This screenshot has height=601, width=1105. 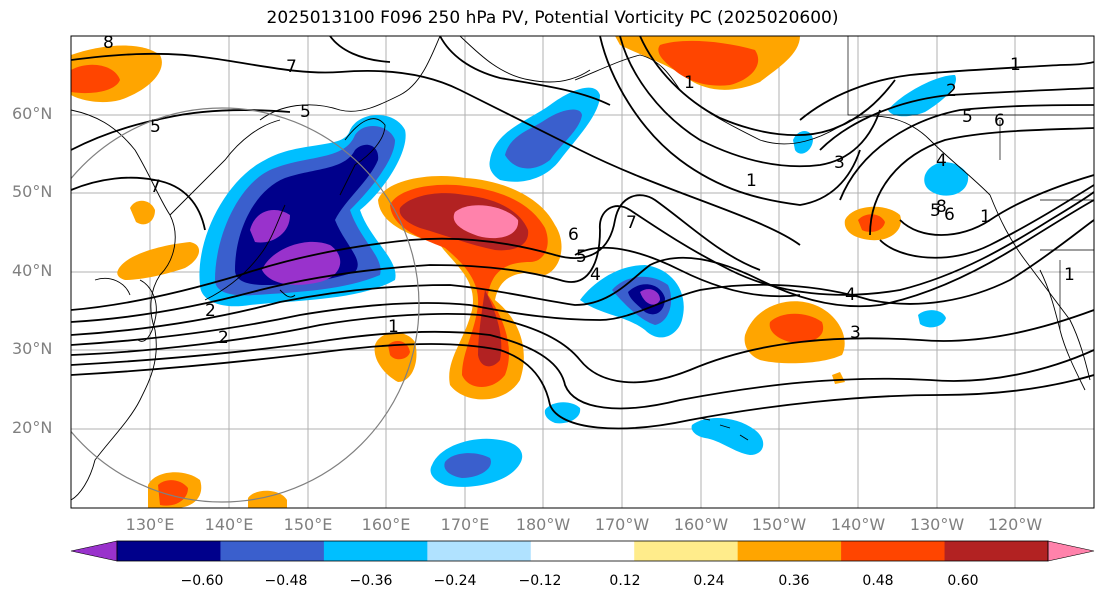 What do you see at coordinates (878, 581) in the screenshot?
I see `colorbar-tick-label: 0.48` at bounding box center [878, 581].